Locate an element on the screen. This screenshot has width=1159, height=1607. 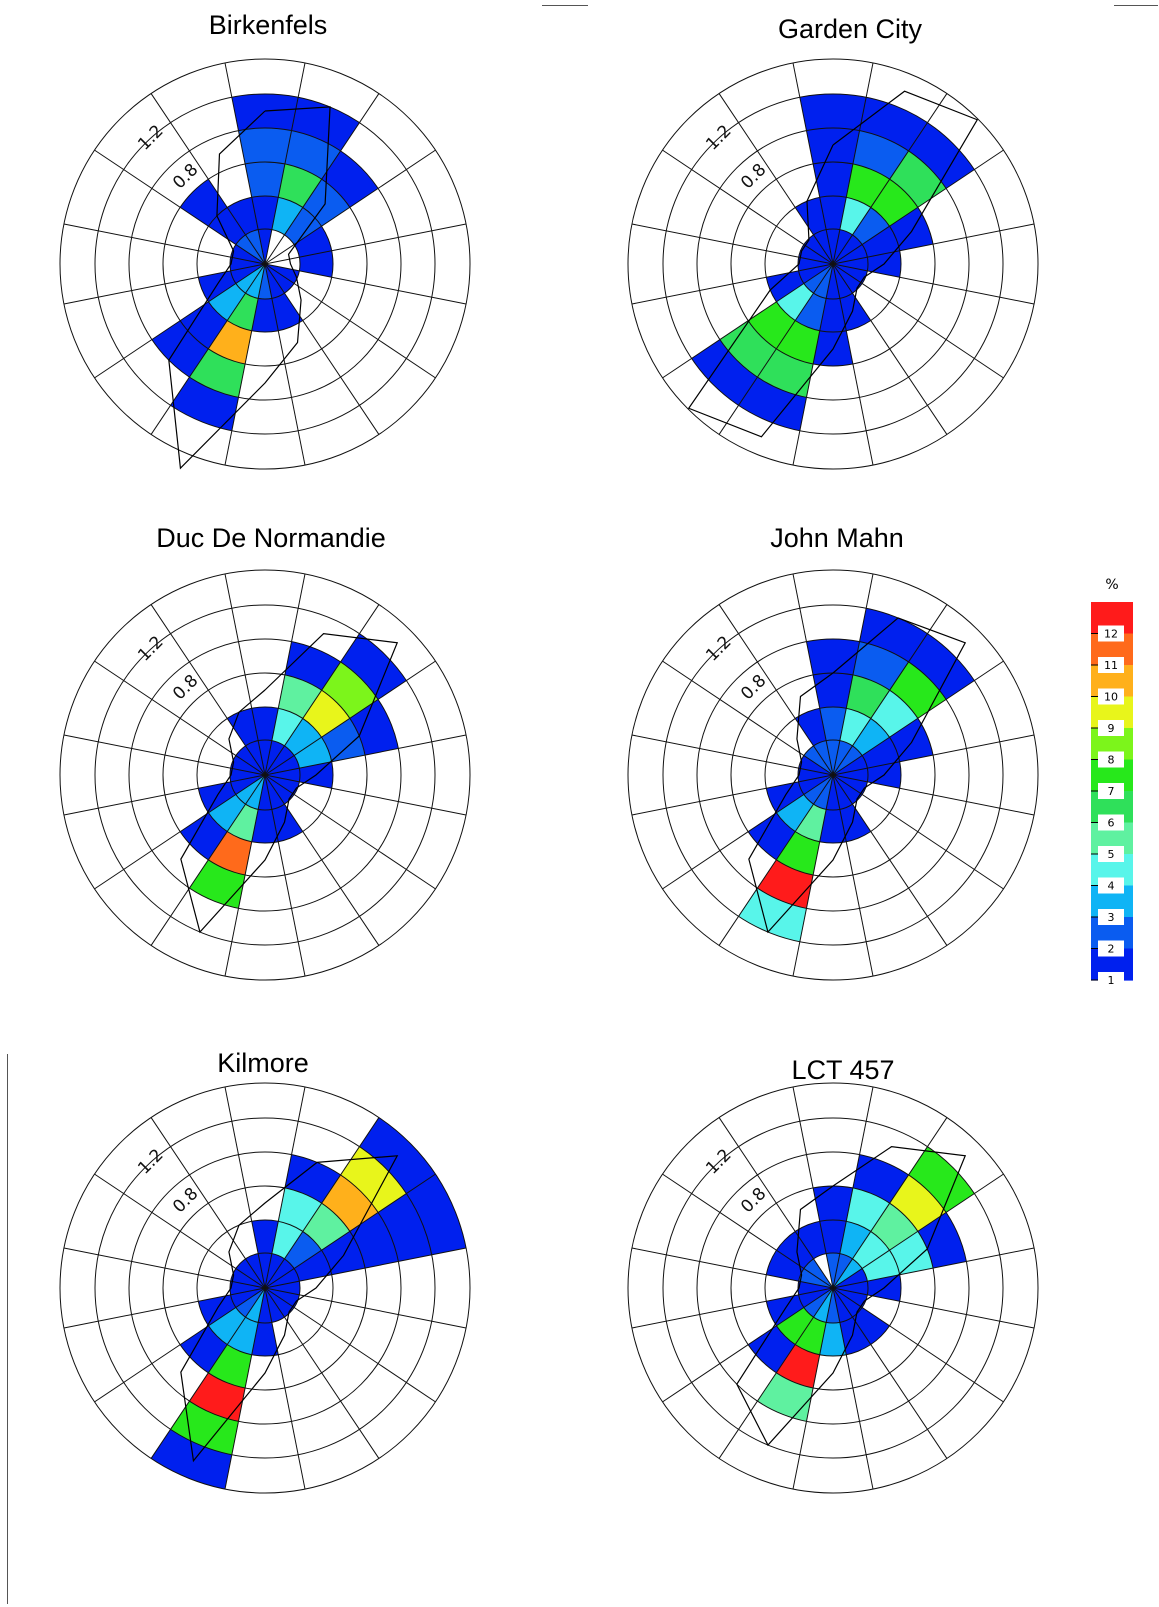
frame-line-top-a is located at coordinates (565, 5).